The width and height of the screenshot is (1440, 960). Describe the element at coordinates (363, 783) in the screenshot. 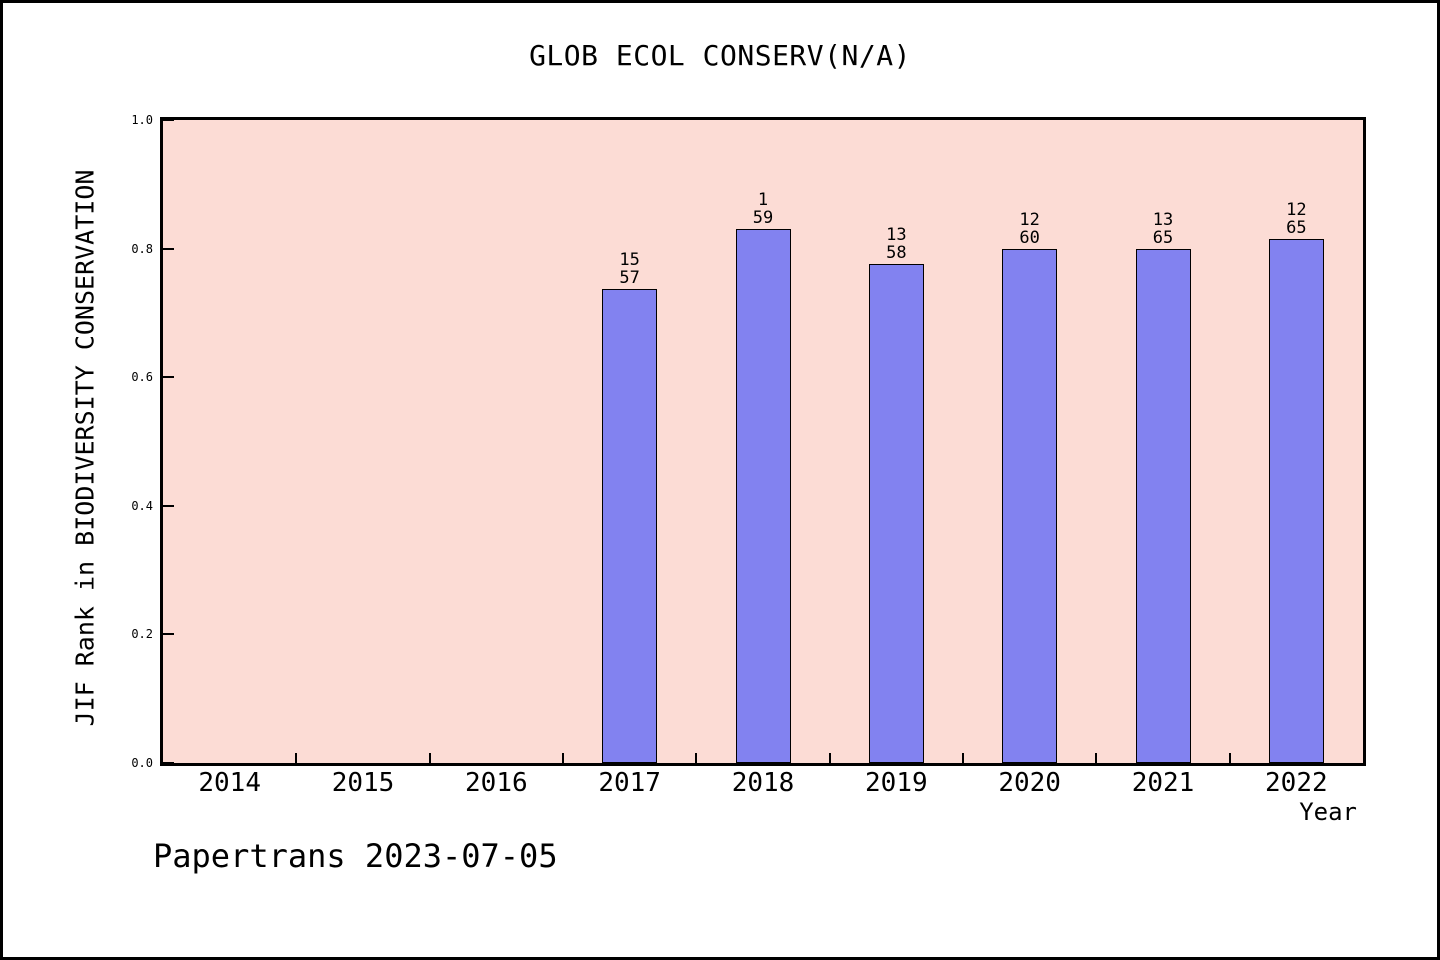

I see `x-tick-label-year: 2015` at that location.